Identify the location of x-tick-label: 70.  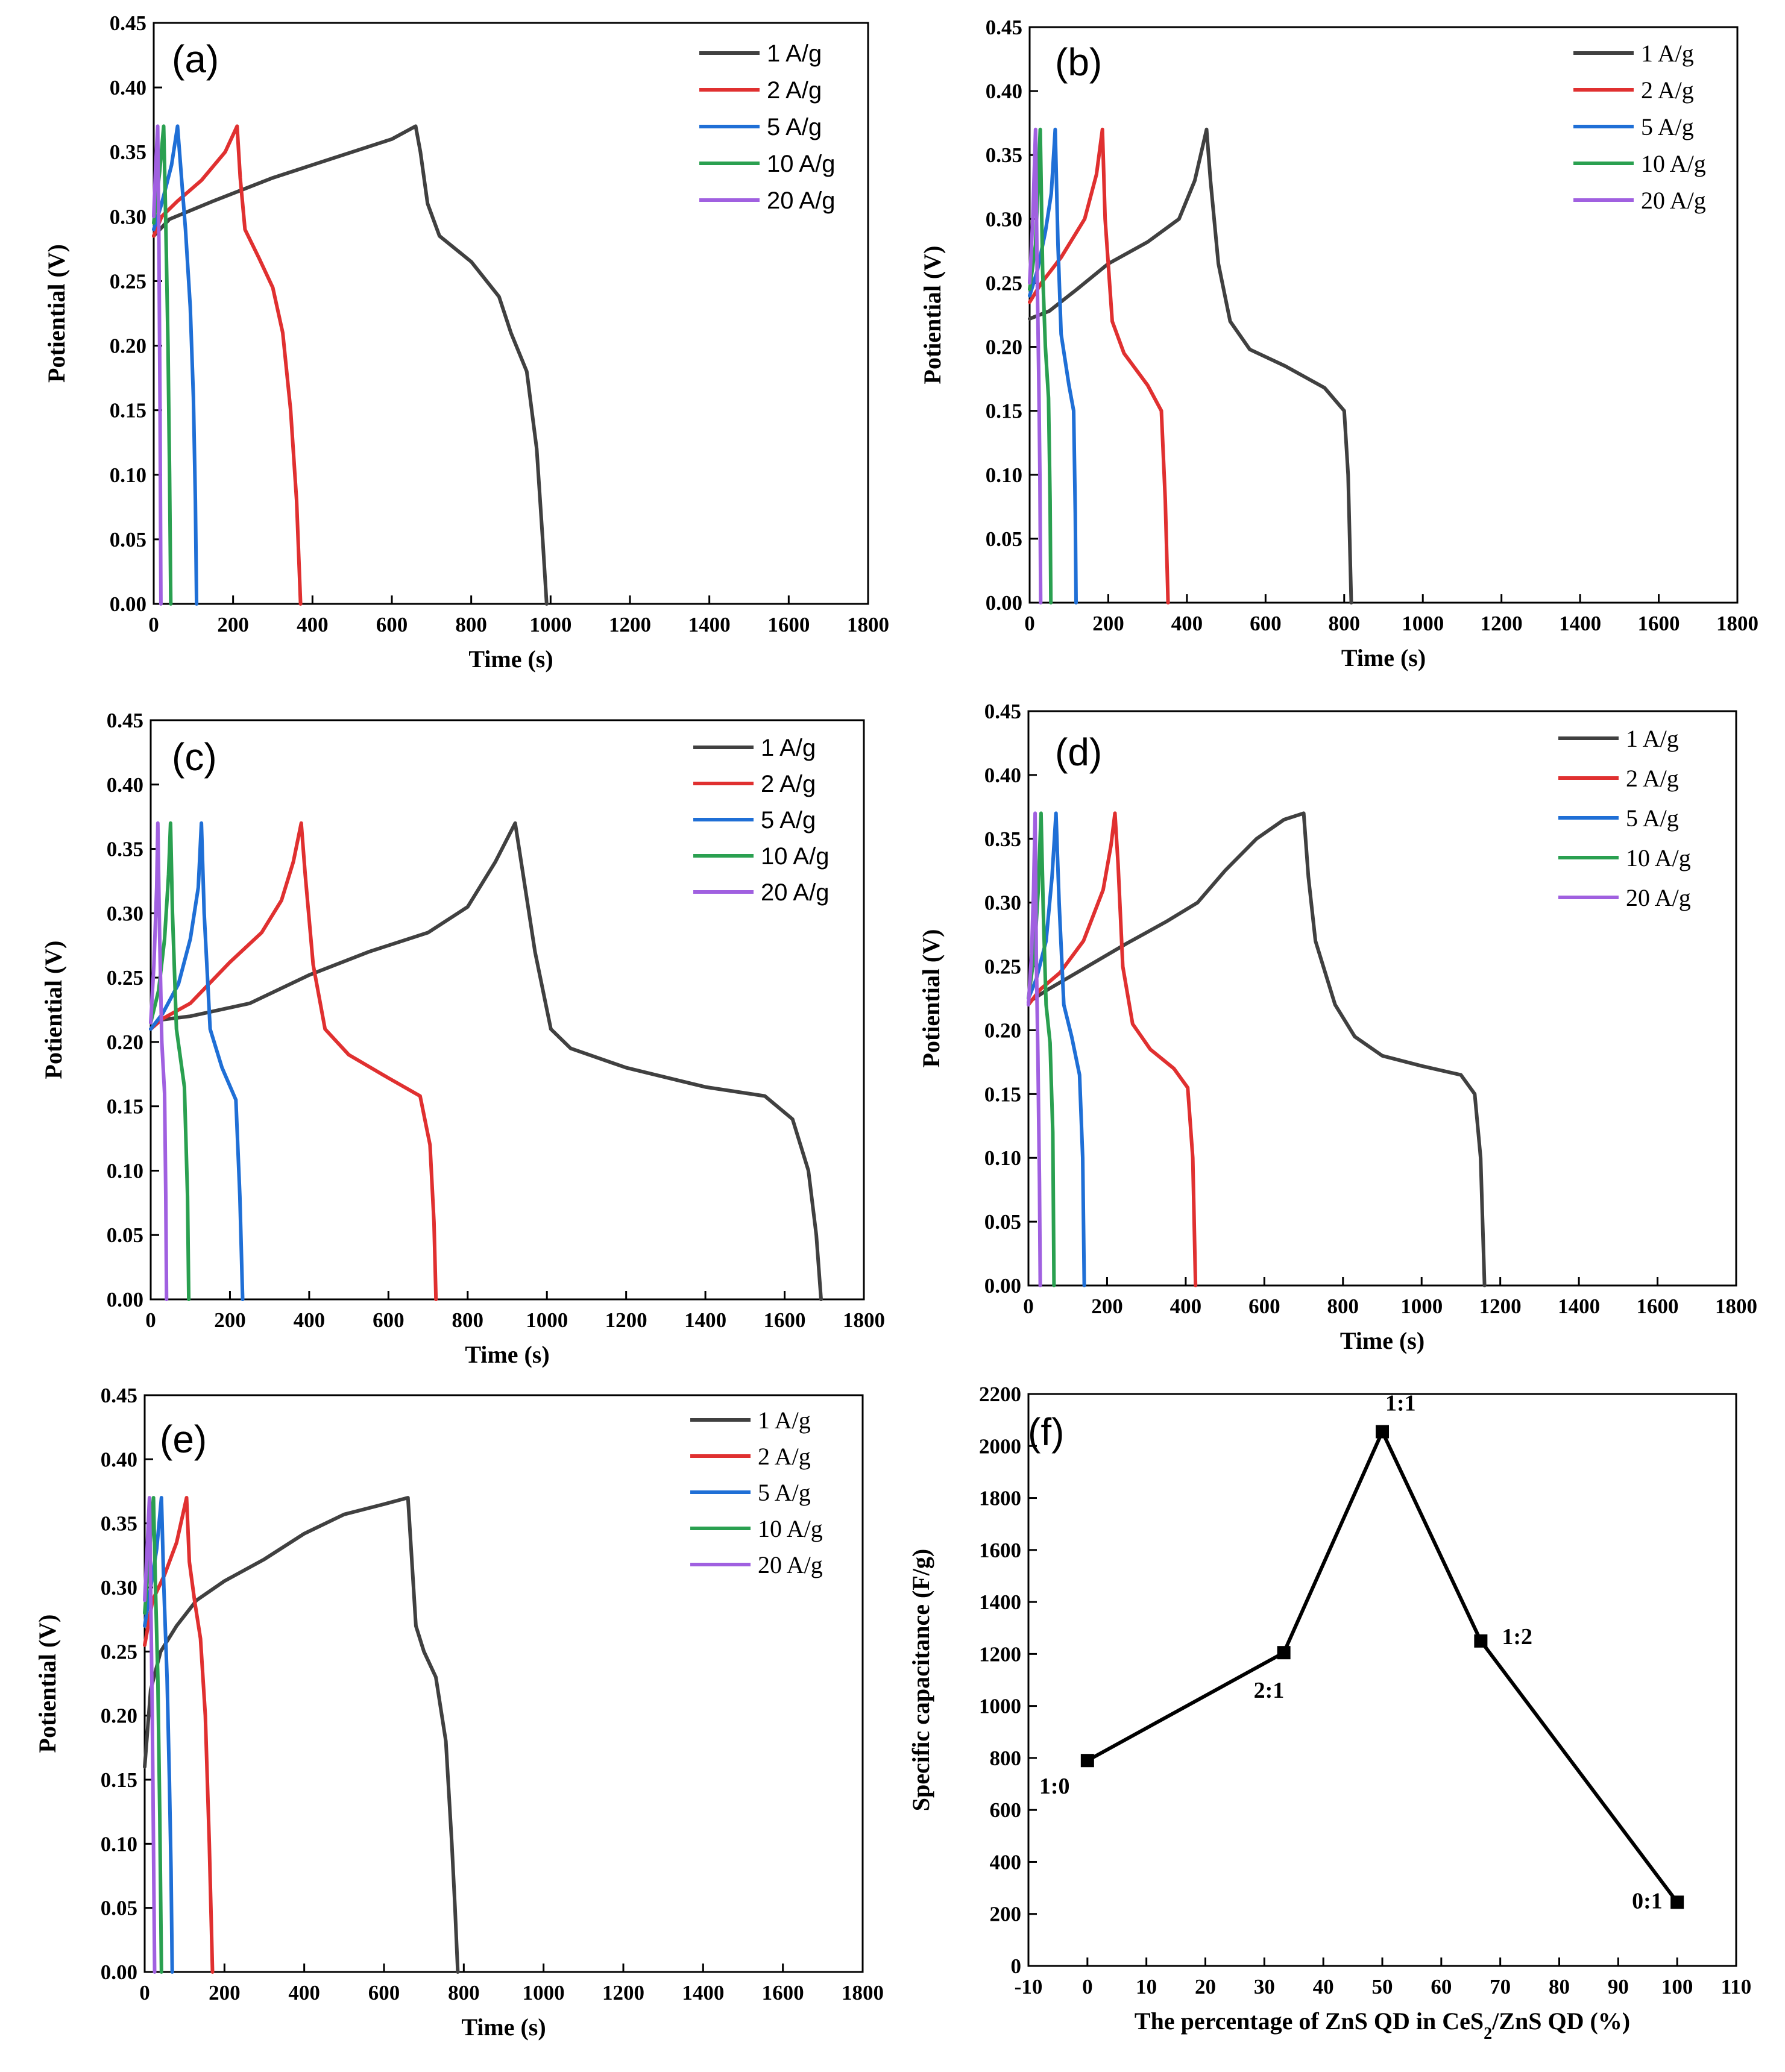
(1500, 1987).